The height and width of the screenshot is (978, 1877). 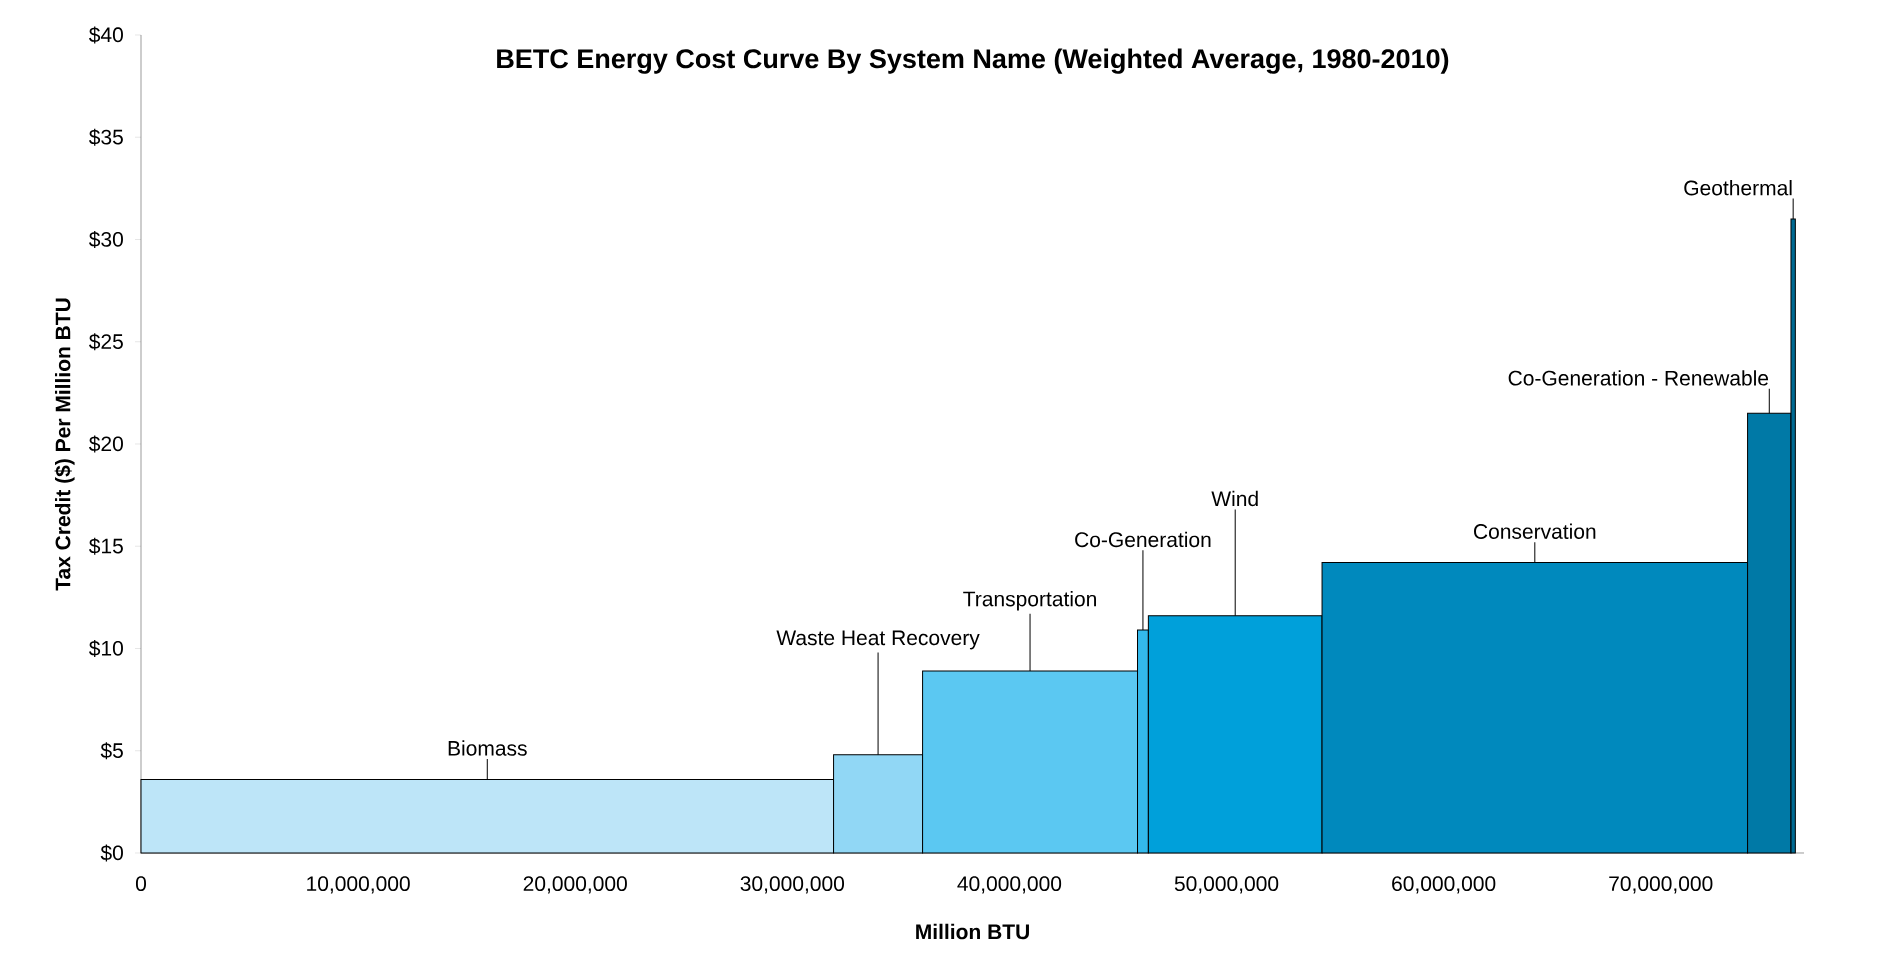 I want to click on y-tick-label: $0, so click(x=111, y=853).